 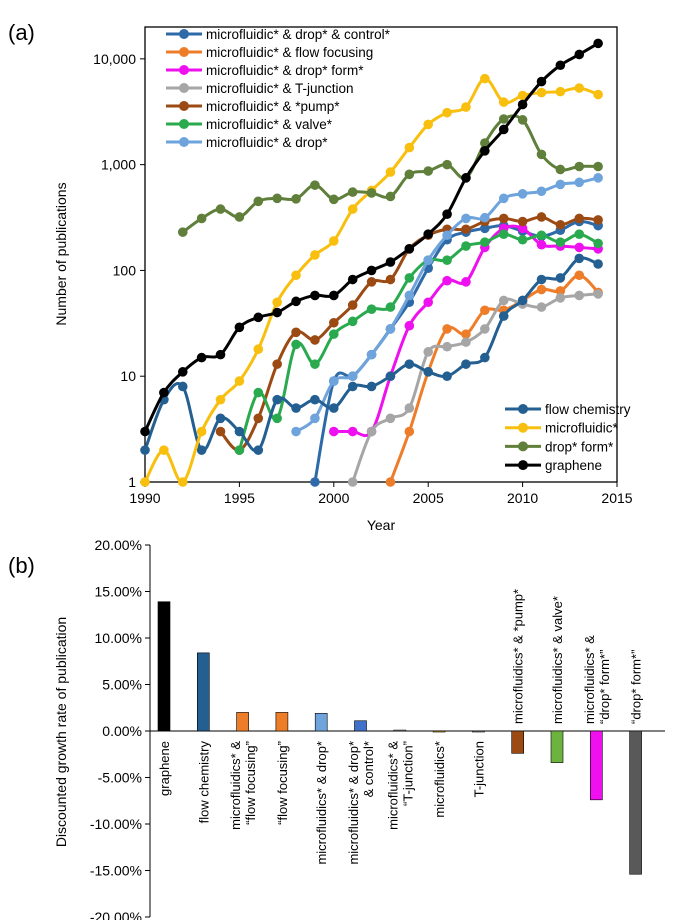 What do you see at coordinates (21, 565) in the screenshot?
I see `panel-b-label: (b)` at bounding box center [21, 565].